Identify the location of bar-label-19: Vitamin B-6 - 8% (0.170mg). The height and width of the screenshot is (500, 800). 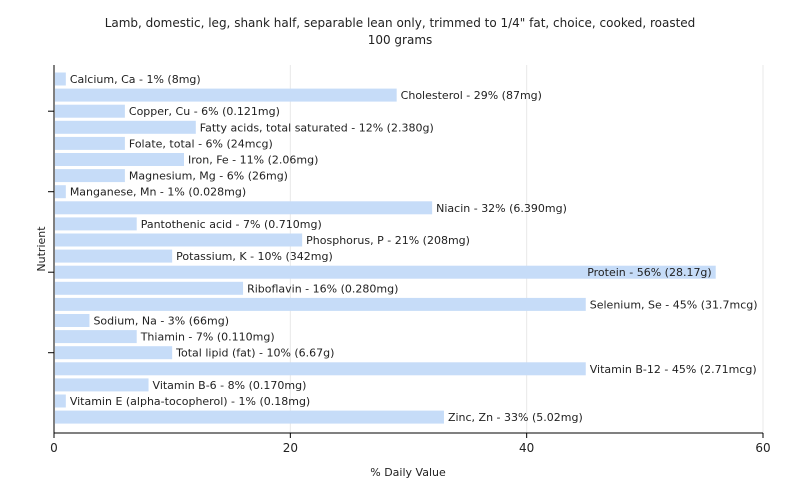
(230, 385).